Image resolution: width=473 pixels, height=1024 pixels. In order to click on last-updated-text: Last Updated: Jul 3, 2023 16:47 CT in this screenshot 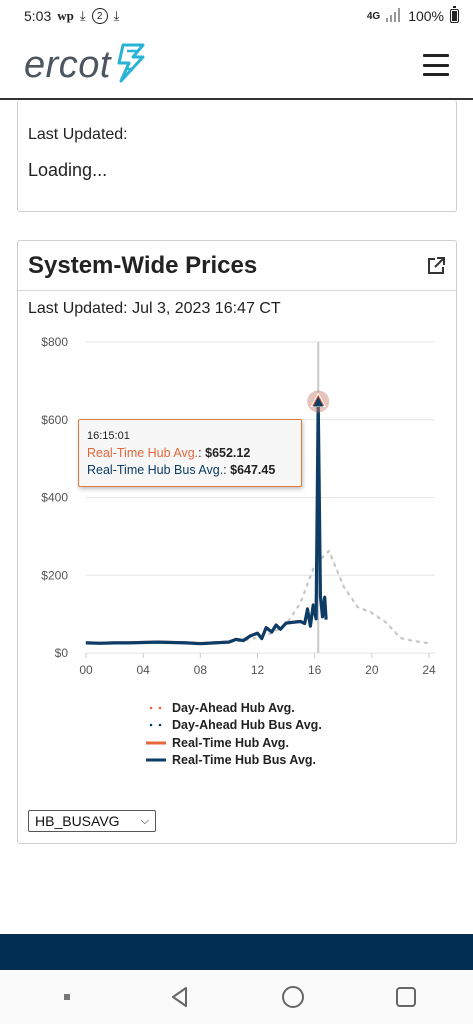, I will do `click(154, 308)`.